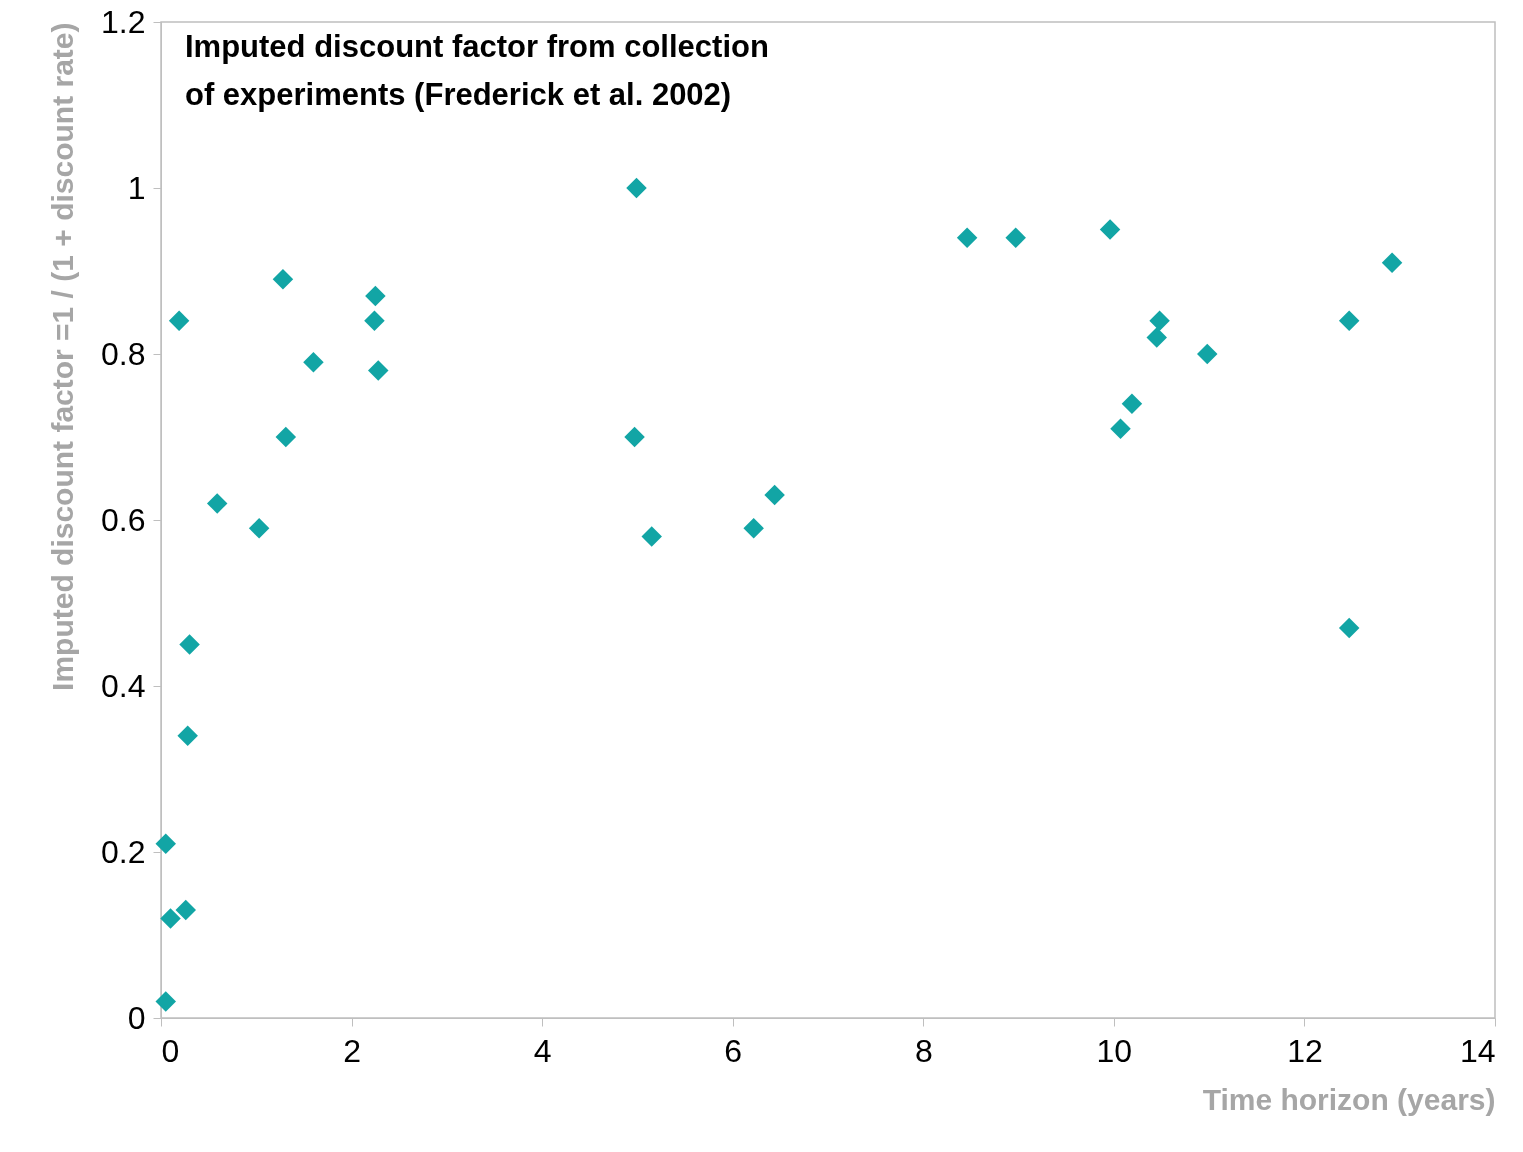  Describe the element at coordinates (123, 685) in the screenshot. I see `y-tick-label: 0.4` at that location.